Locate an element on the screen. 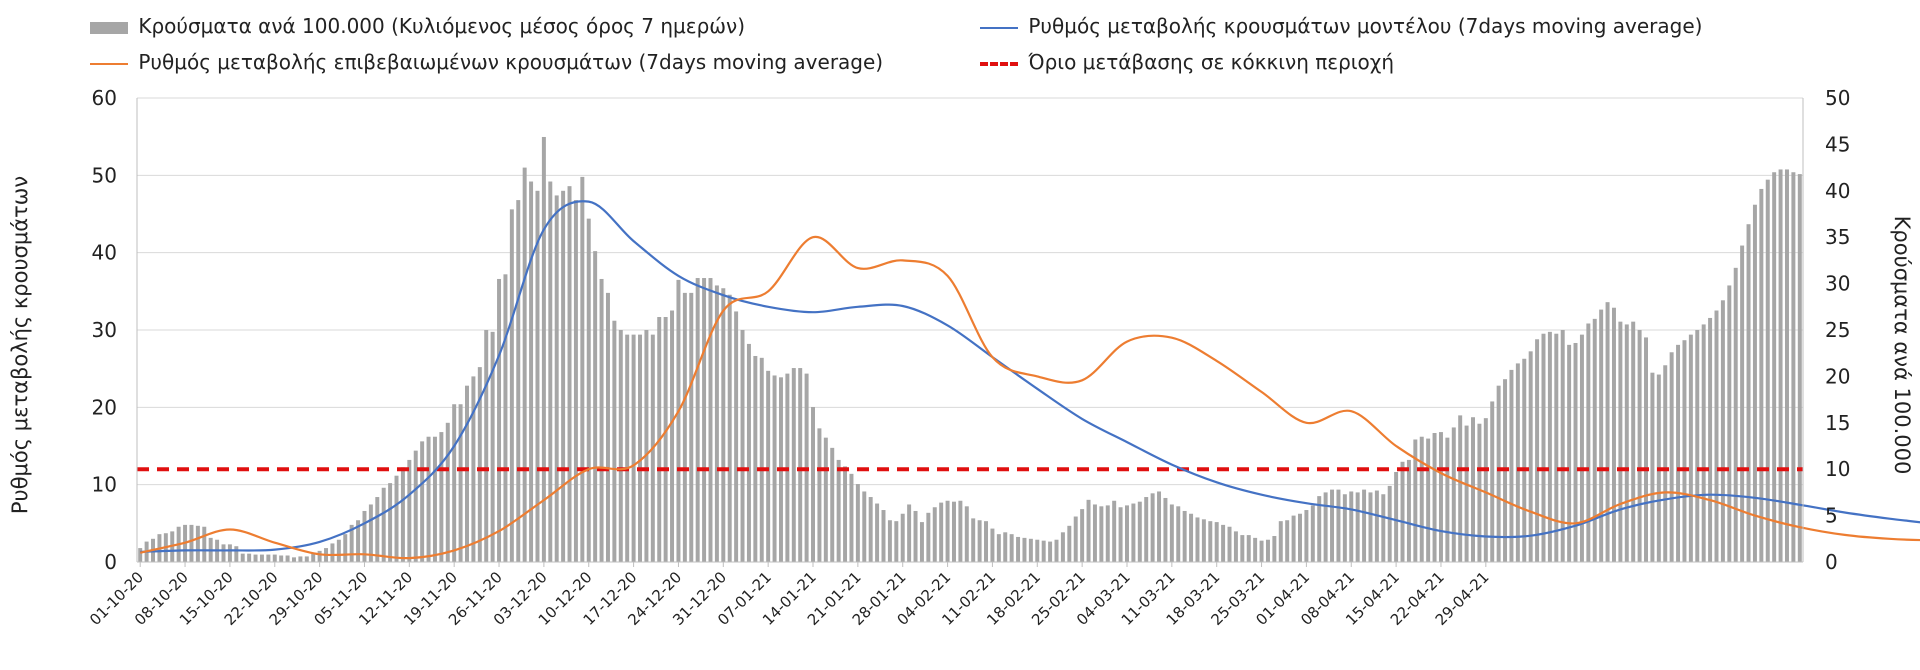 The height and width of the screenshot is (670, 1920). y-axis-right-title: Κρούσματα ανά 100.000 is located at coordinates (1902, 345).